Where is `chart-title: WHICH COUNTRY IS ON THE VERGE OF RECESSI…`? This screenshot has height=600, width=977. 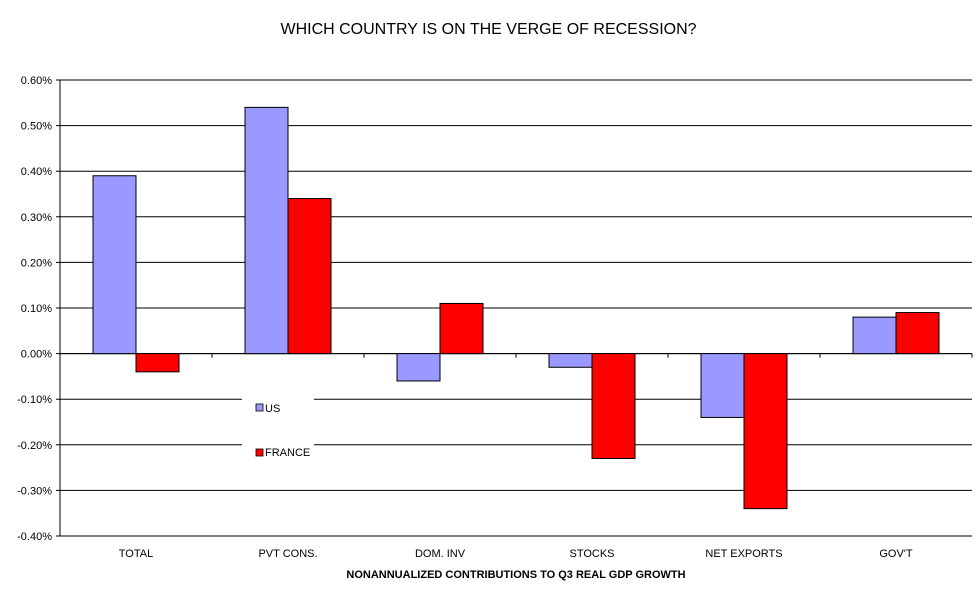 chart-title: WHICH COUNTRY IS ON THE VERGE OF RECESSI… is located at coordinates (488, 29).